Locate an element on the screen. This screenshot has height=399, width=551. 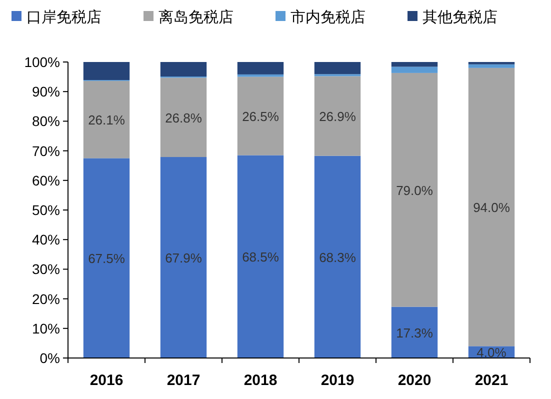
y-tick-label: 60% is located at coordinates (46, 180).